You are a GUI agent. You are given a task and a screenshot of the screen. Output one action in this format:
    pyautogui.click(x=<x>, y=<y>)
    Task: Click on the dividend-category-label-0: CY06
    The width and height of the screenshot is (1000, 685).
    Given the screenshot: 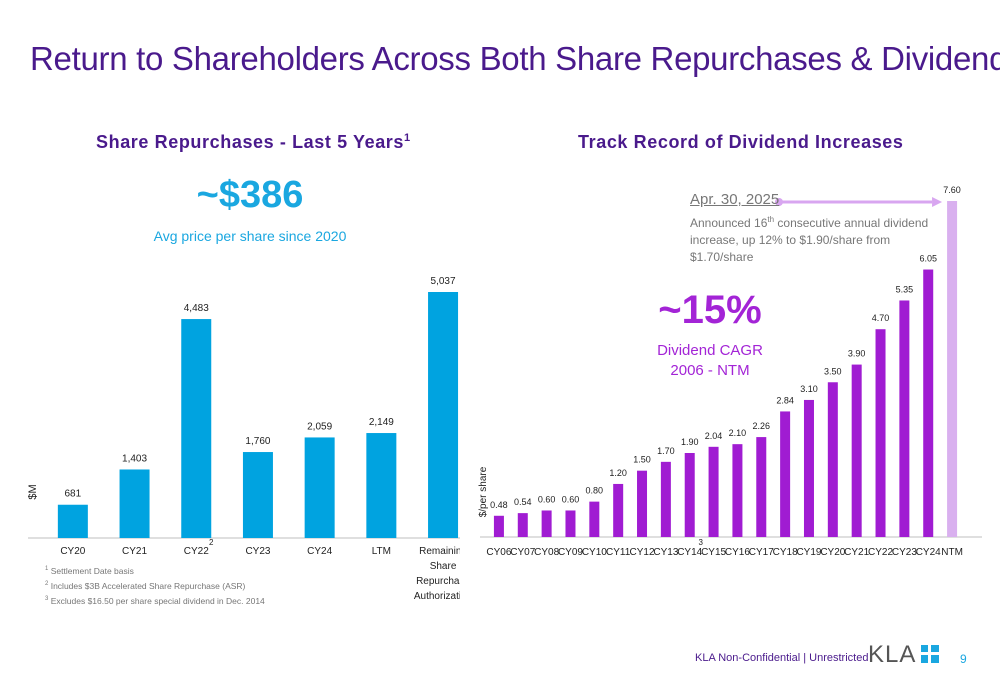 What is the action you would take?
    pyautogui.click(x=498, y=552)
    